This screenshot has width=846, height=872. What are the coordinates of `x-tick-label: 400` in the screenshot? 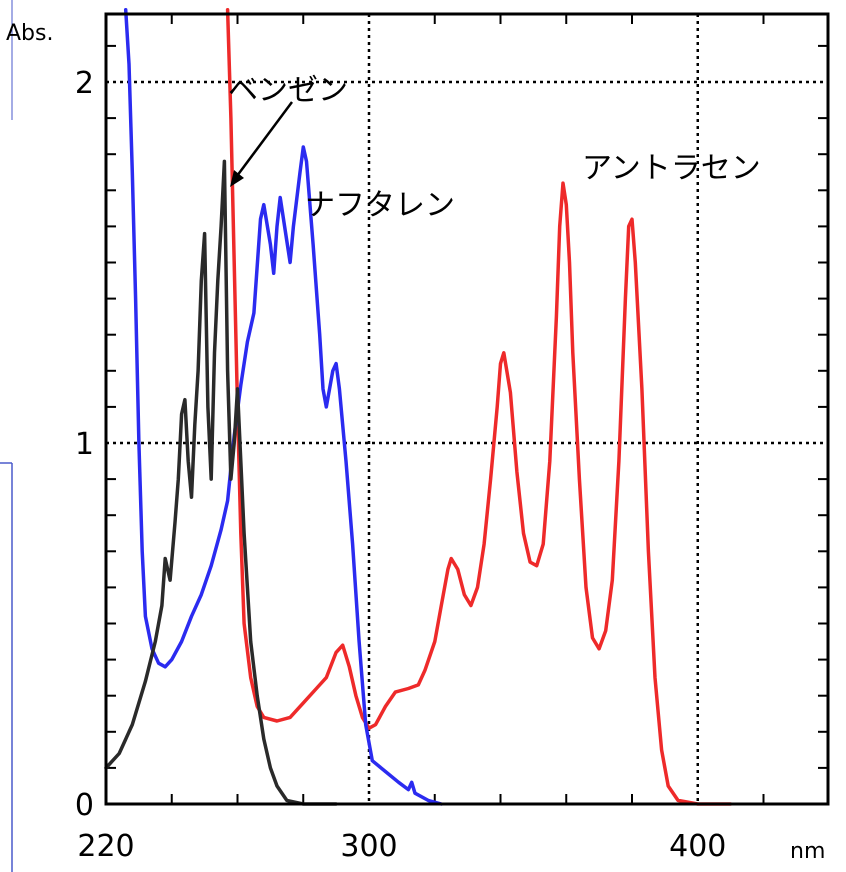 It's located at (697, 846).